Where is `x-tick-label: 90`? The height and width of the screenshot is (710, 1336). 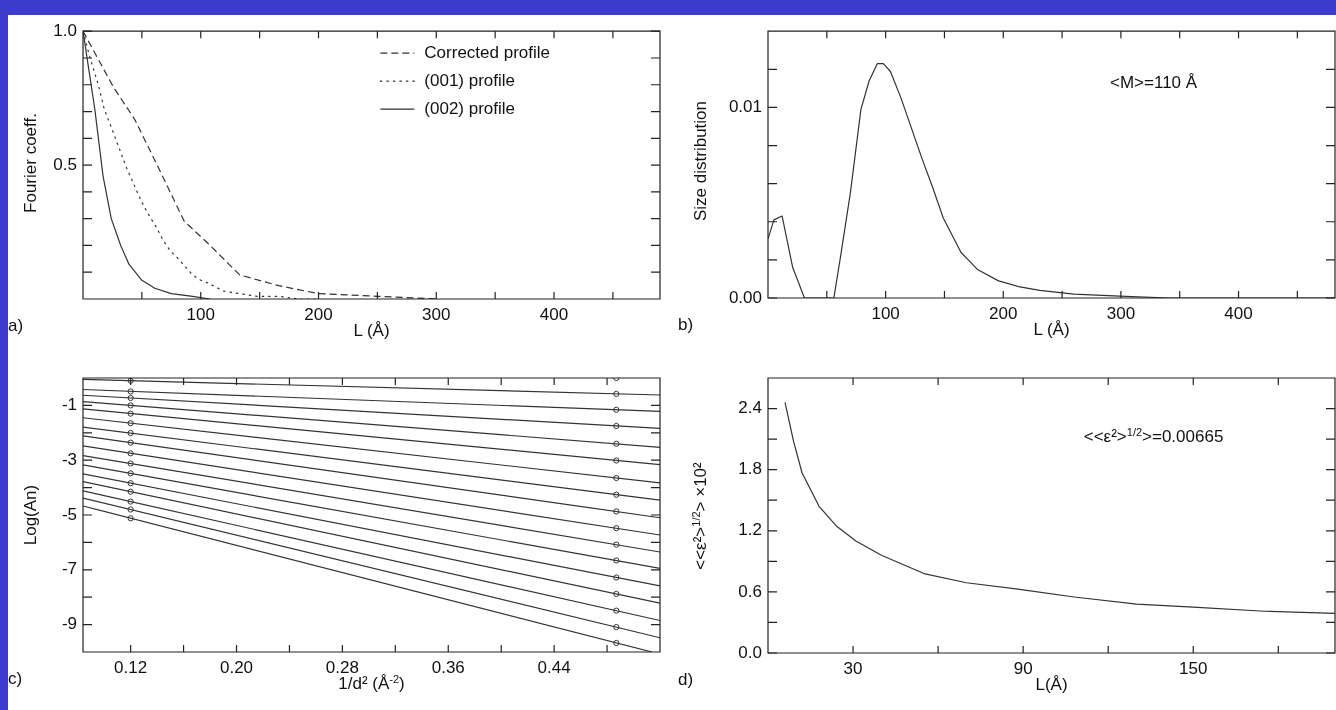 x-tick-label: 90 is located at coordinates (1023, 668).